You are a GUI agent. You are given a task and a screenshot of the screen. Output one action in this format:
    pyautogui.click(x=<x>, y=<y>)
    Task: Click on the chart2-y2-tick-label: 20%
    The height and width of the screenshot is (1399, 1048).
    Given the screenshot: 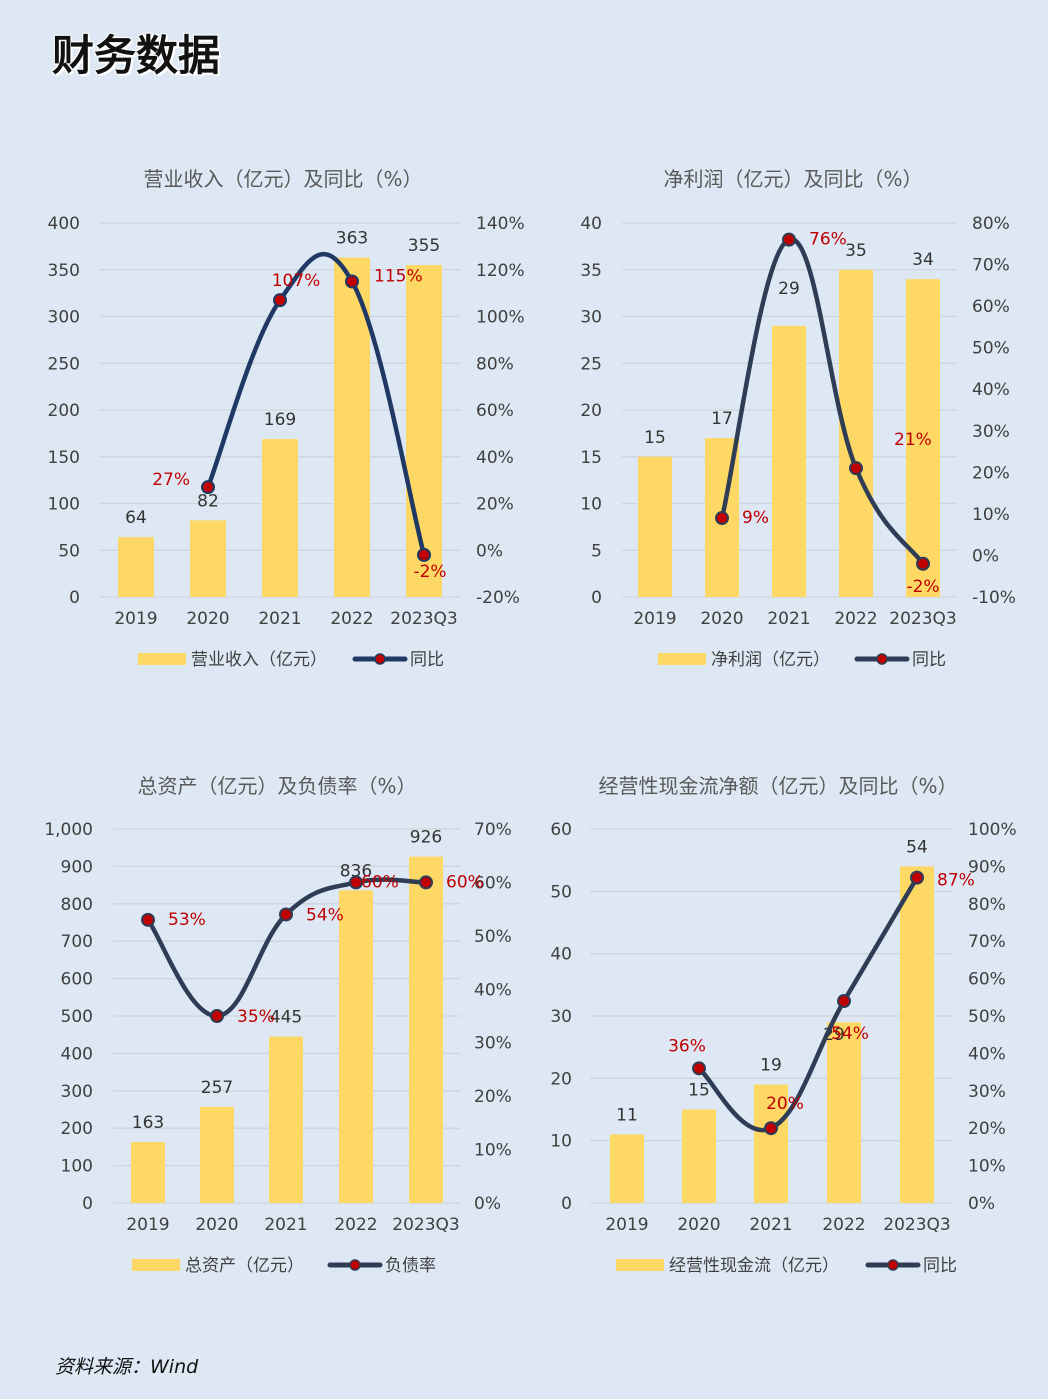 What is the action you would take?
    pyautogui.click(x=991, y=473)
    